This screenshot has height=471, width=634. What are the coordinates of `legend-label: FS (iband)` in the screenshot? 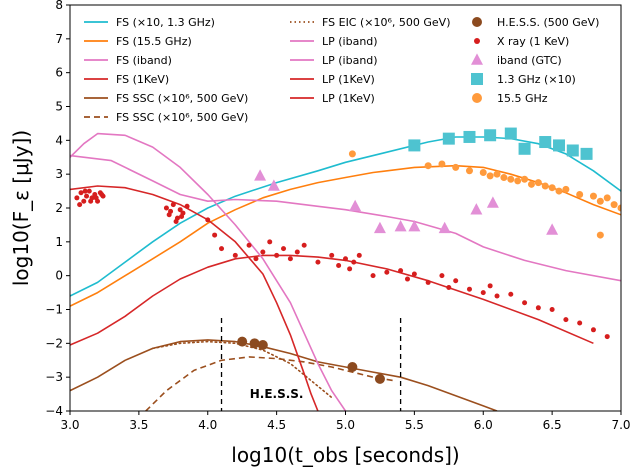 It's located at (144, 60).